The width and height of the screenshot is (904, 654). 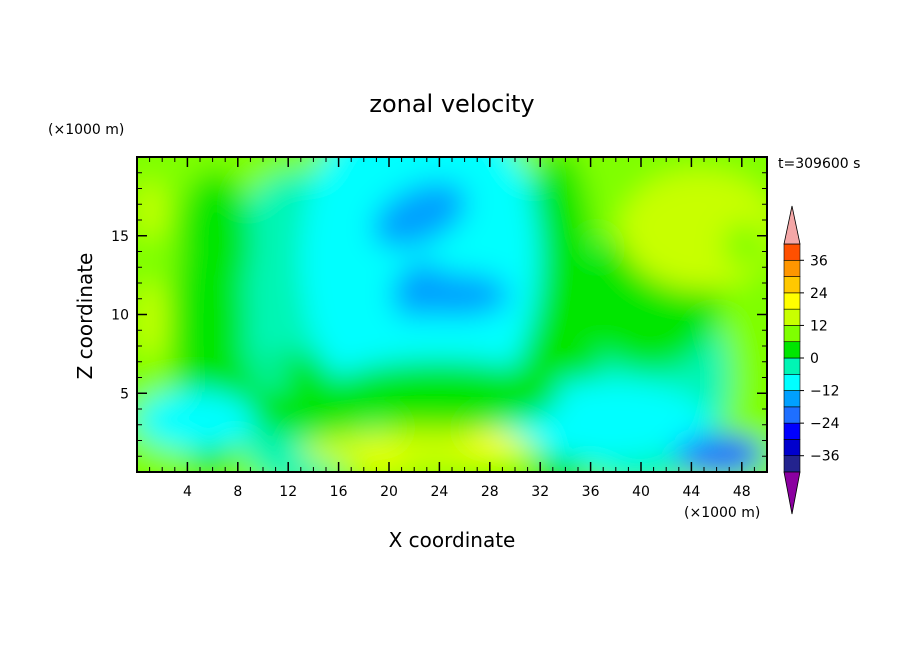 I want to click on y-axis-label: Z coordinate, so click(x=85, y=316).